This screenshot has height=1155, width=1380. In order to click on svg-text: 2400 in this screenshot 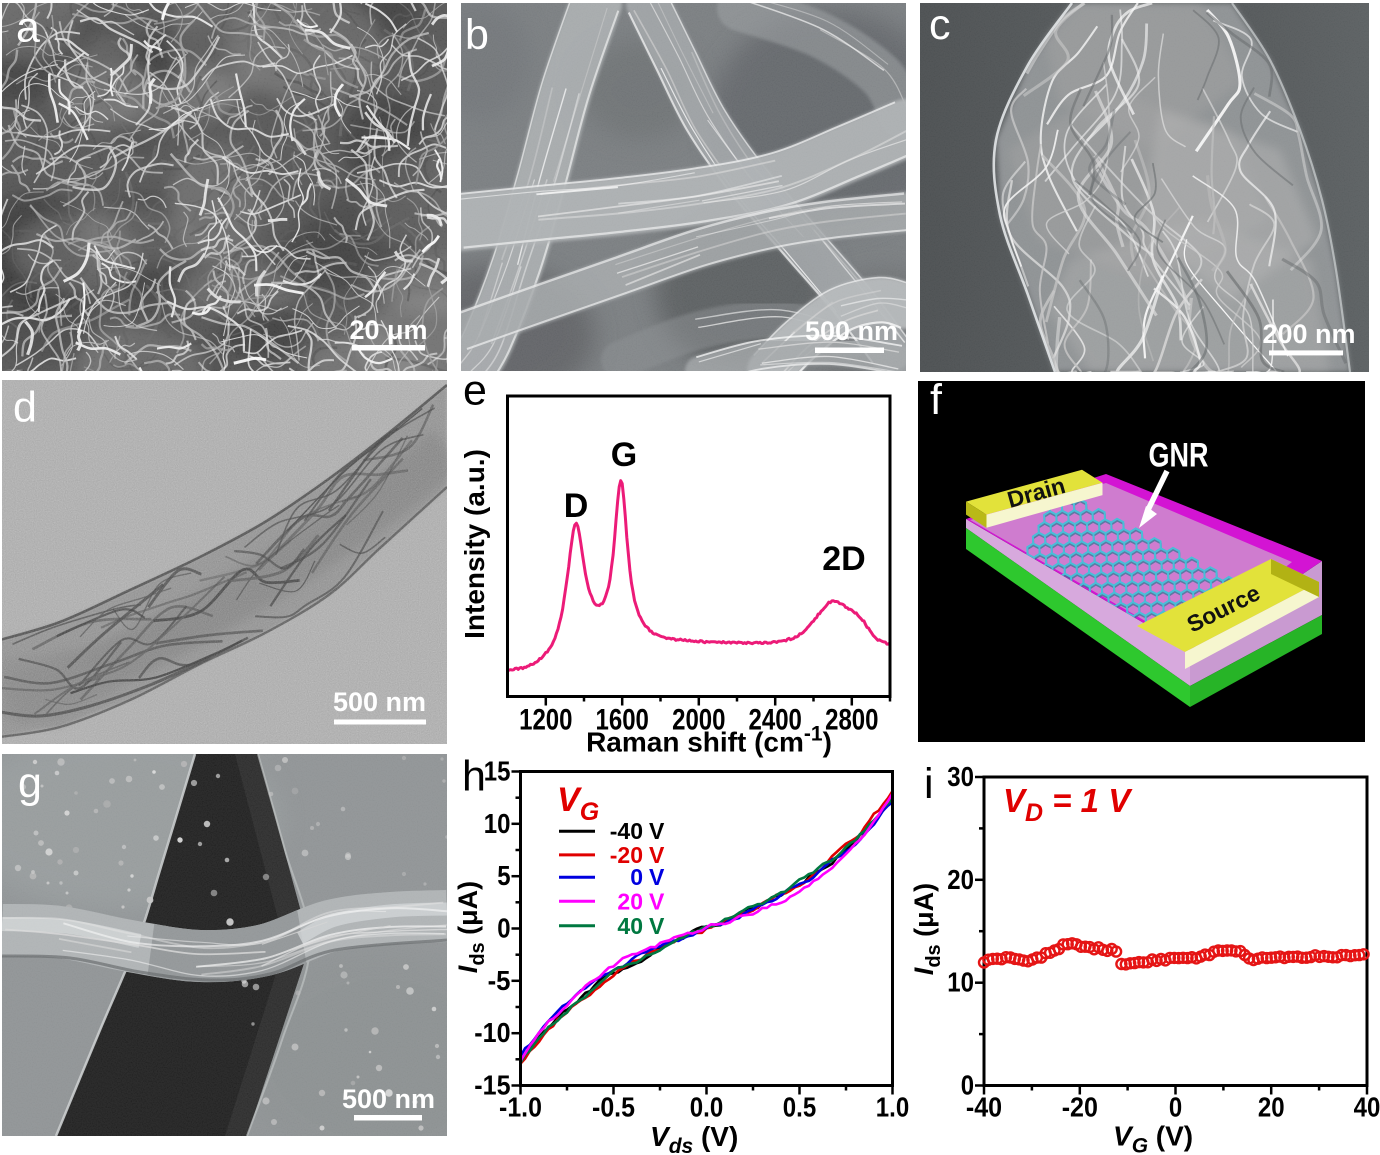, I will do `click(775, 720)`.